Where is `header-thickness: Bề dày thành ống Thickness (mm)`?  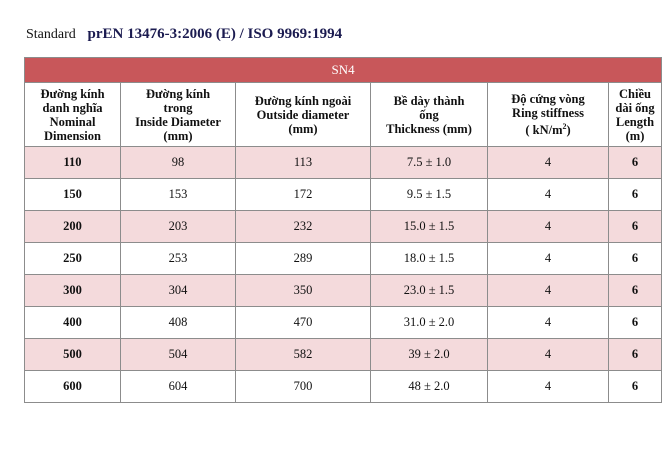
header-thickness: Bề dày thành ống Thickness (mm) is located at coordinates (429, 114).